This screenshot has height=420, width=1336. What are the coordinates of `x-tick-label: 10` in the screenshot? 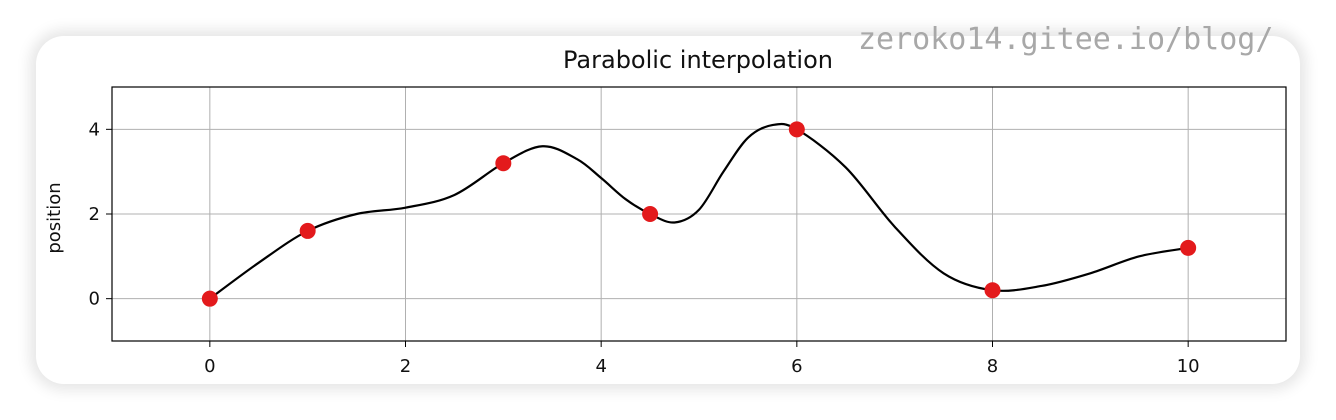 It's located at (1188, 366).